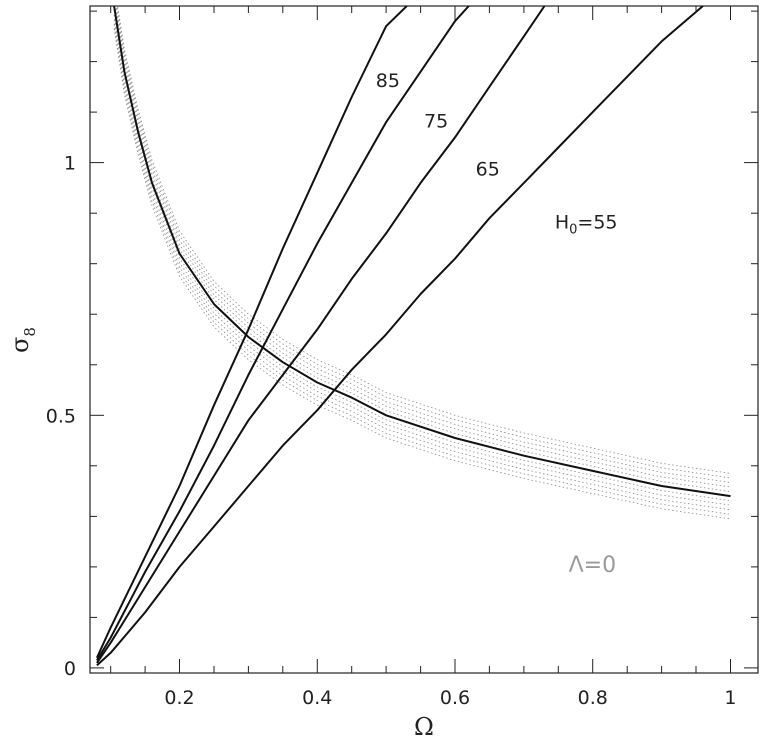 The width and height of the screenshot is (763, 746). Describe the element at coordinates (436, 121) in the screenshot. I see `curve-label: 75` at that location.